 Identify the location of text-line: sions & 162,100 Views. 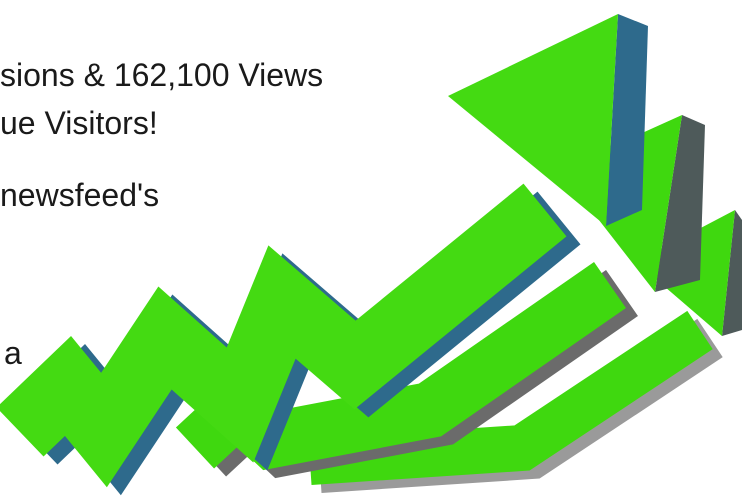
(161, 75).